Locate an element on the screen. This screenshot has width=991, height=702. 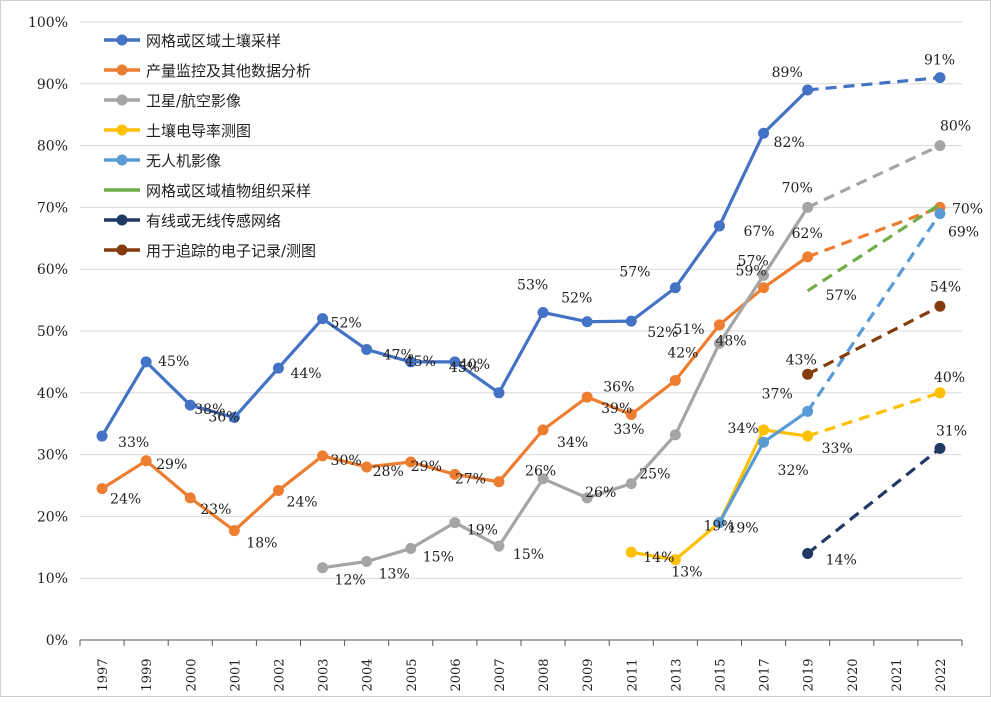
y-tick-label: 40% is located at coordinates (52, 394).